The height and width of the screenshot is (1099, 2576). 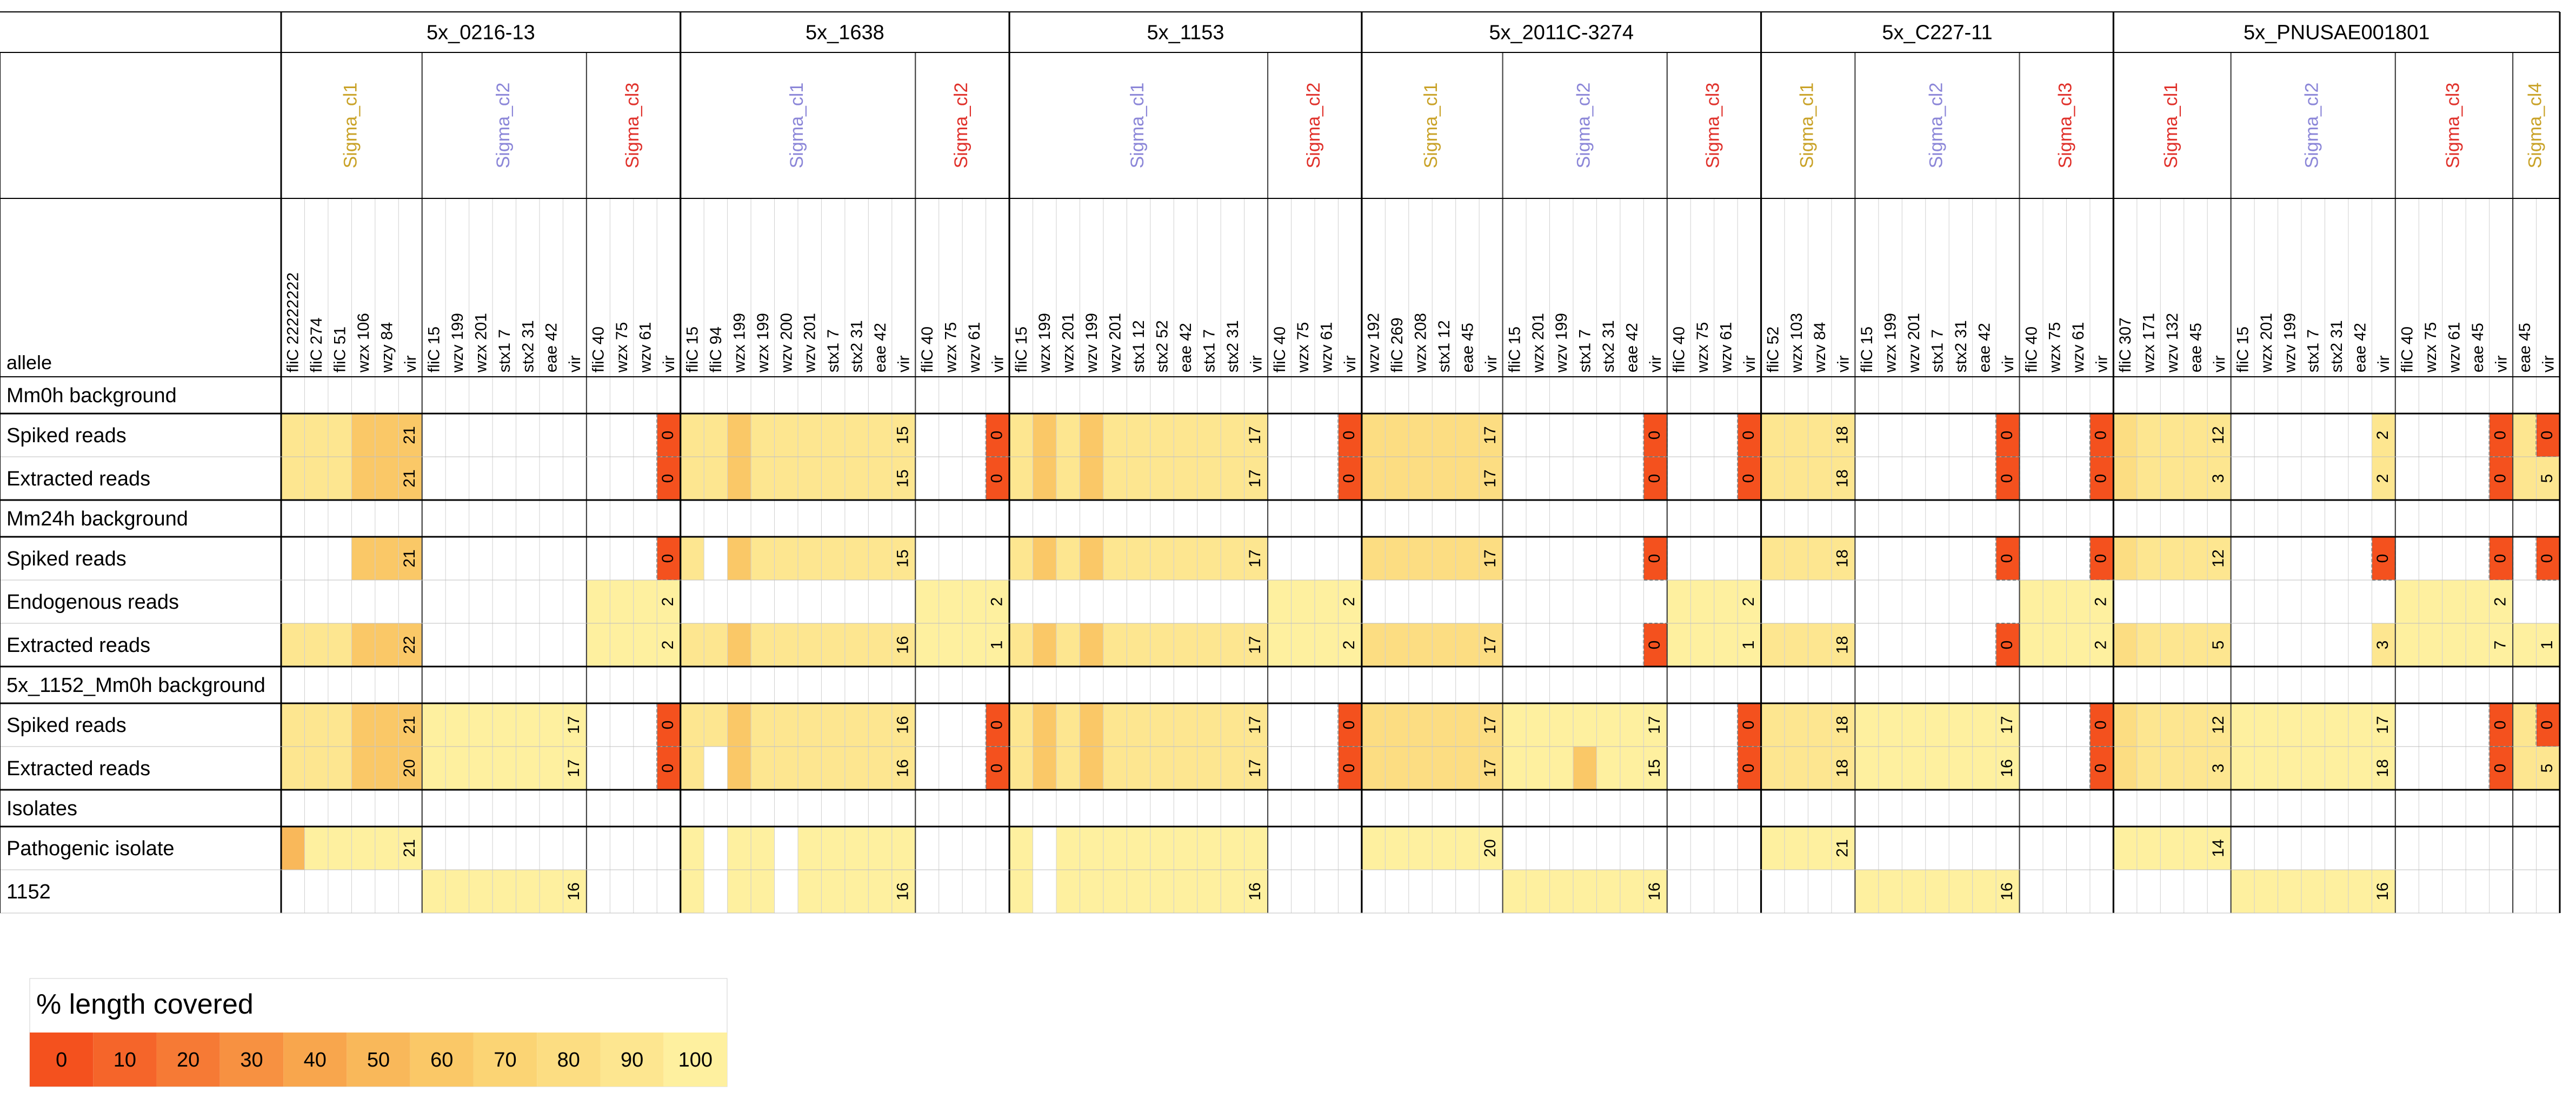 I want to click on cell-value-label: 5, so click(x=2218, y=645).